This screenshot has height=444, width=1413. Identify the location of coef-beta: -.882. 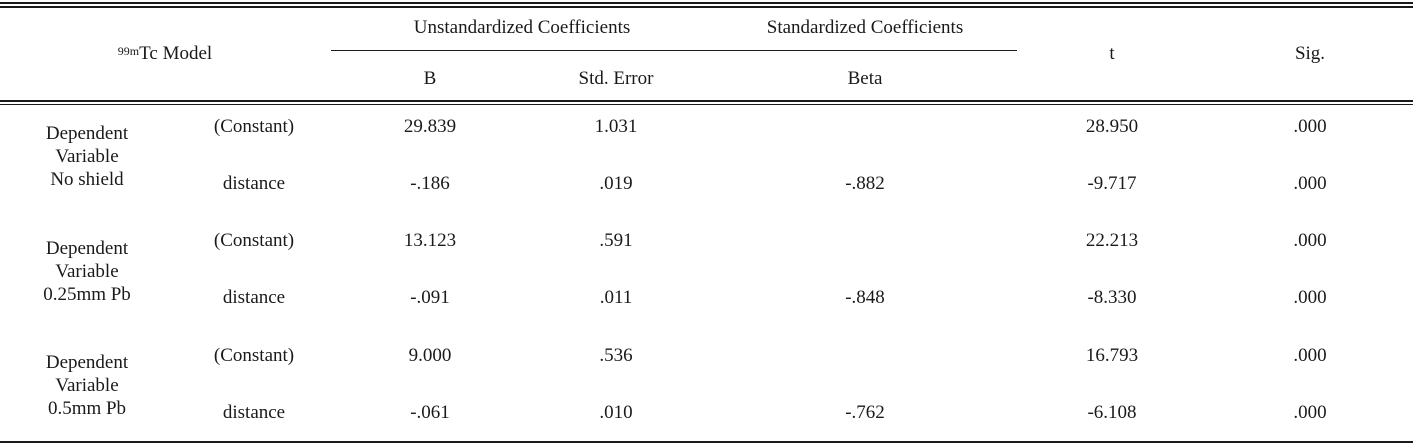
(865, 183).